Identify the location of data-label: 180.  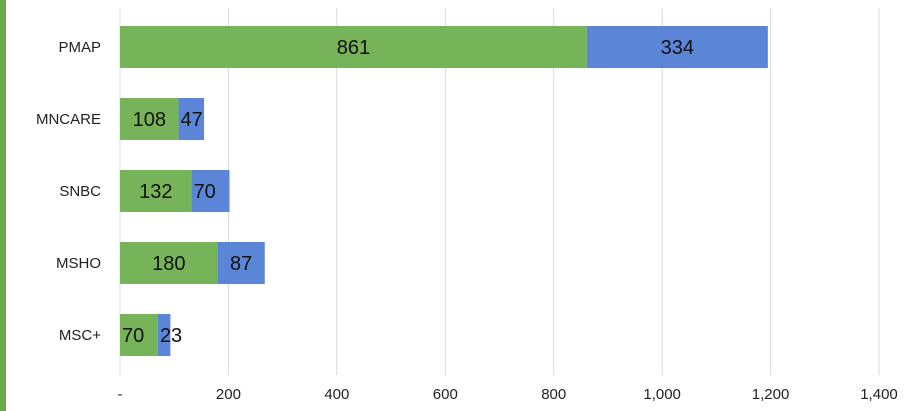
(168, 264).